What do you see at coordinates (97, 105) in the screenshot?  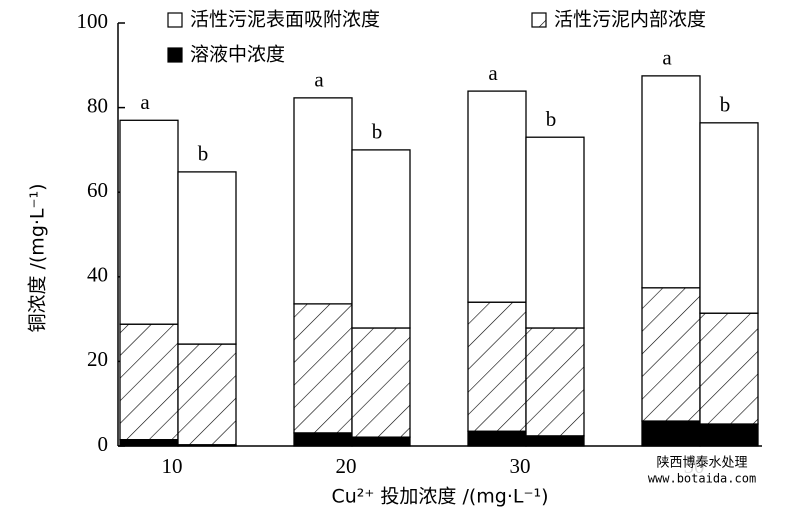 I see `y-tick-label: 80` at bounding box center [97, 105].